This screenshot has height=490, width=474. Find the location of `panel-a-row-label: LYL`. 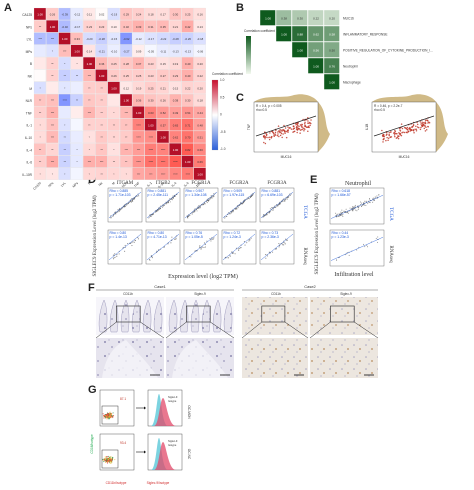

panel-a-row-label: LYL is located at coordinates (30, 40).